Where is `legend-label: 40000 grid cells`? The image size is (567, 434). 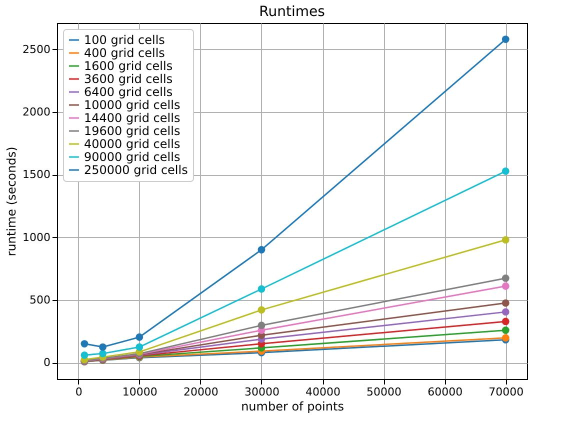 legend-label: 40000 grid cells is located at coordinates (132, 144).